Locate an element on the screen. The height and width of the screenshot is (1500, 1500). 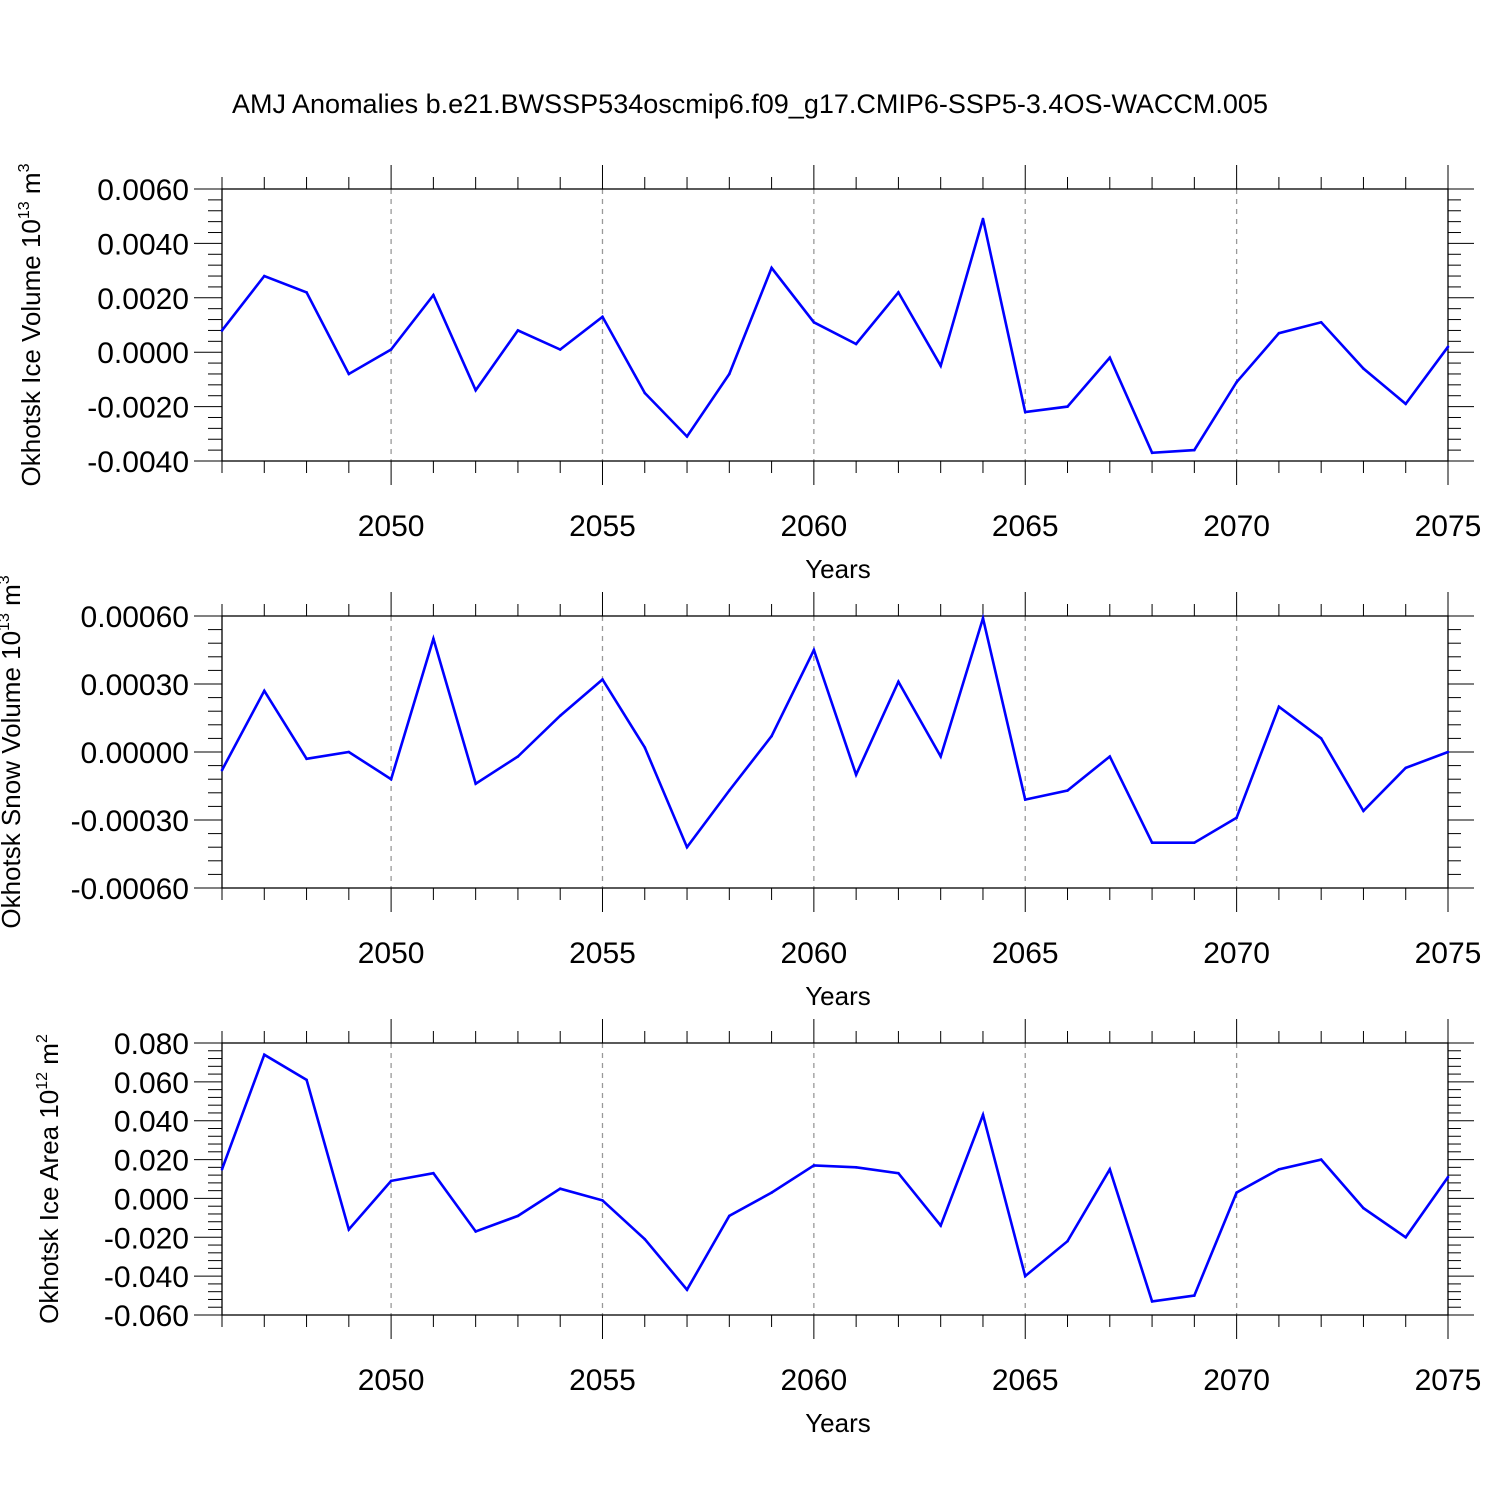
ice-volume-y-axis-label: Okhotsk Ice Volume 1013 m3 is located at coordinates (31, 324).